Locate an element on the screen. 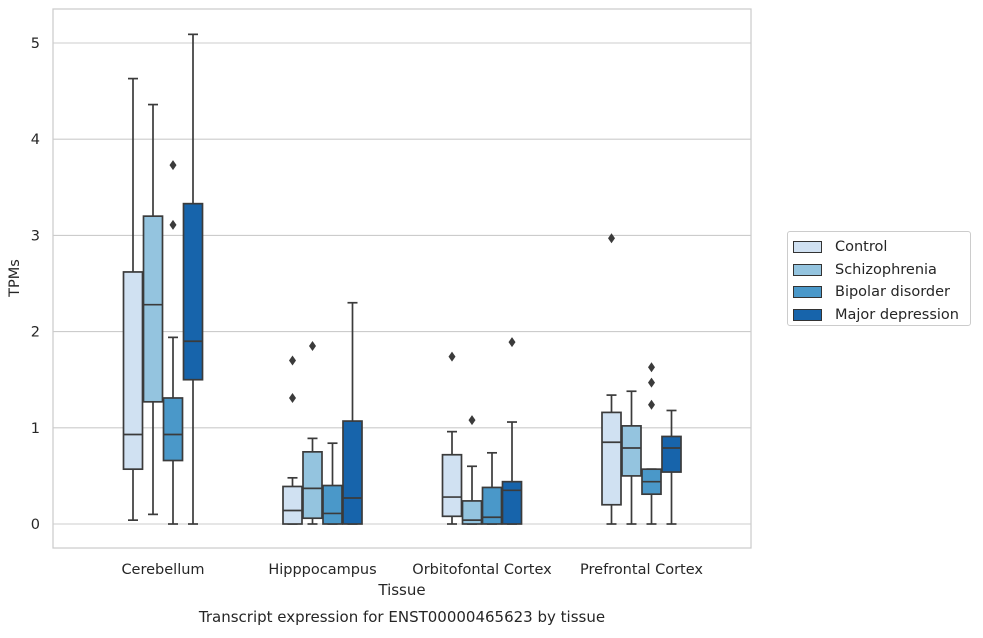  legend-item-control: Control is located at coordinates (881, 247).